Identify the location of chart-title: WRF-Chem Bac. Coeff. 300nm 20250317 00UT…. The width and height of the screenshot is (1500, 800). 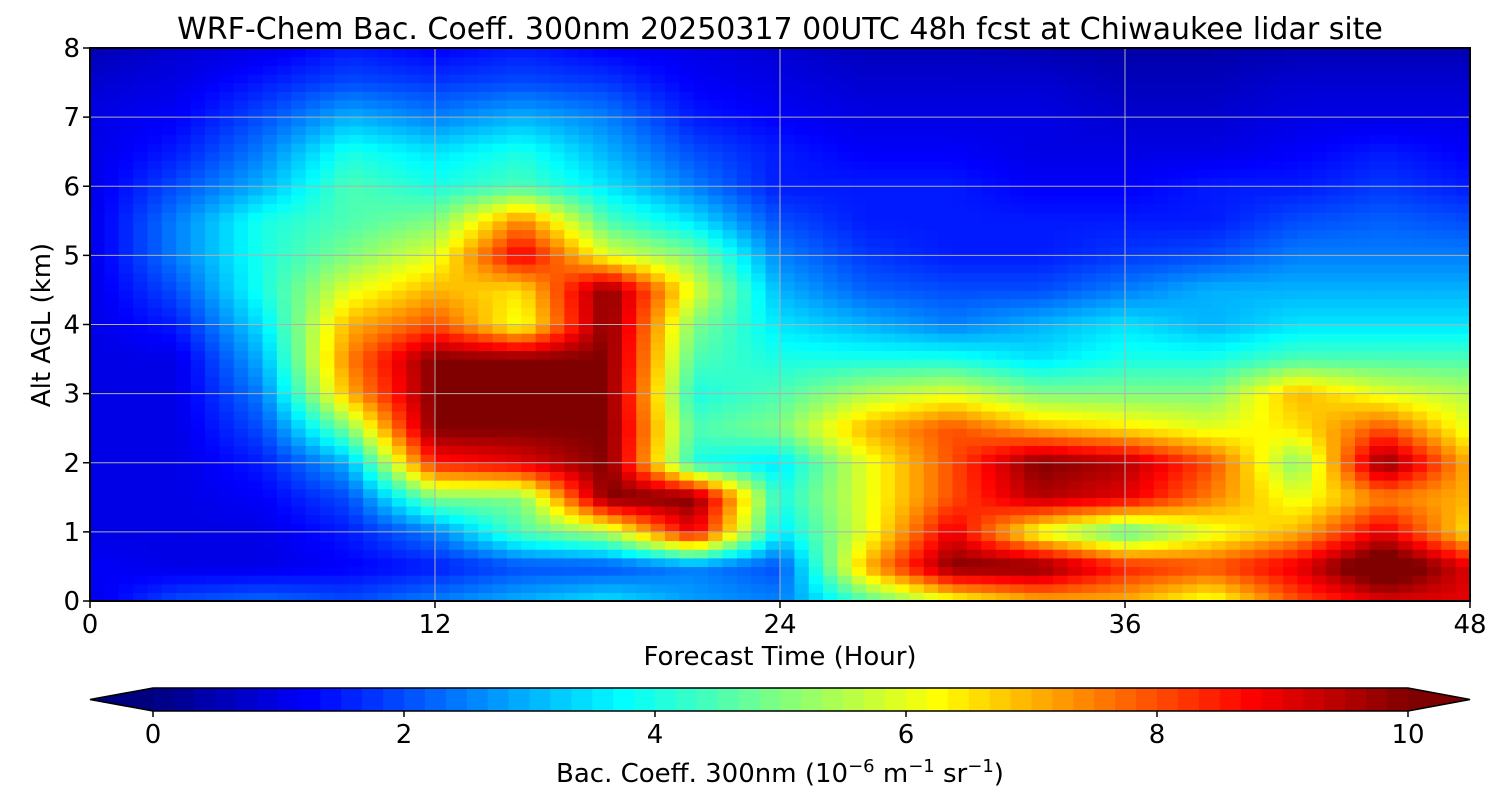
(780, 29).